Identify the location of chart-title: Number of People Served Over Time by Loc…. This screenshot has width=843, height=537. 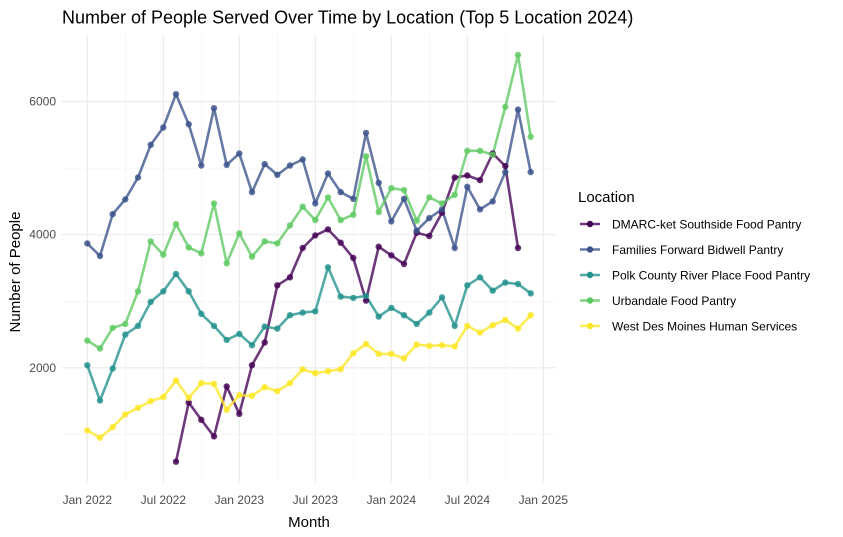
(347, 18).